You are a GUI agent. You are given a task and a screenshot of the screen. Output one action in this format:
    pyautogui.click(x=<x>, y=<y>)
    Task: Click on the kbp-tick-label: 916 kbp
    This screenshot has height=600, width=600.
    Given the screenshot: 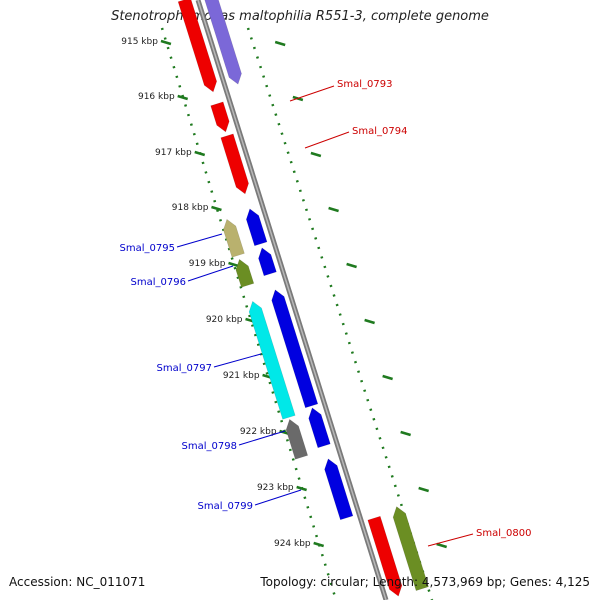 What is the action you would take?
    pyautogui.click(x=156, y=97)
    